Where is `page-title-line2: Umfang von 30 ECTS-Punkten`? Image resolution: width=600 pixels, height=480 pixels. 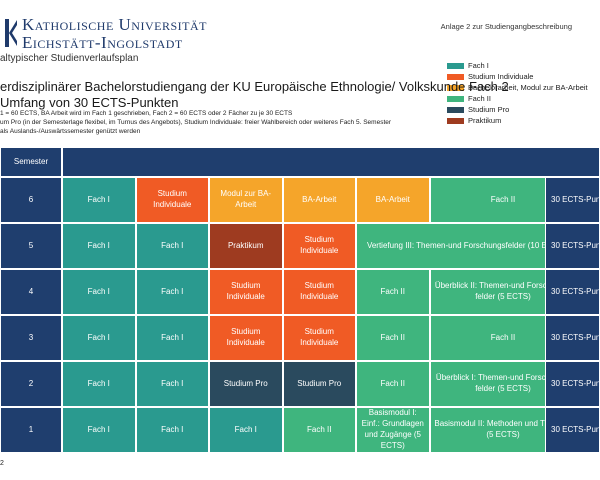 page-title-line2: Umfang von 30 ECTS-Punkten is located at coordinates (89, 102).